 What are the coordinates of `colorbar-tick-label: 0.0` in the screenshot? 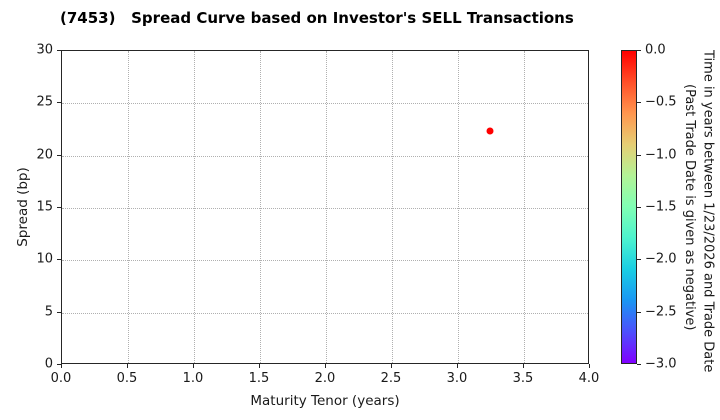 It's located at (655, 50).